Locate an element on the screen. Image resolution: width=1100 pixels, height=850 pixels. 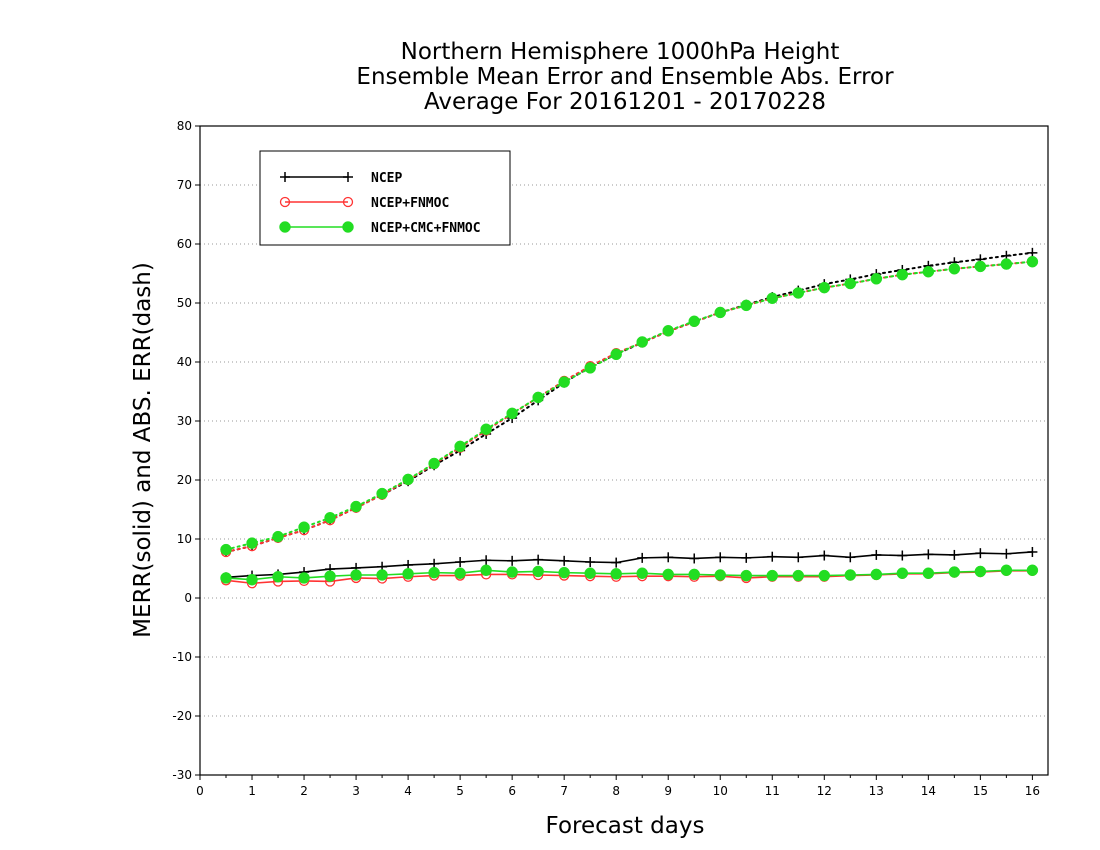
y-tick-label: 50 is located at coordinates (184, 303).